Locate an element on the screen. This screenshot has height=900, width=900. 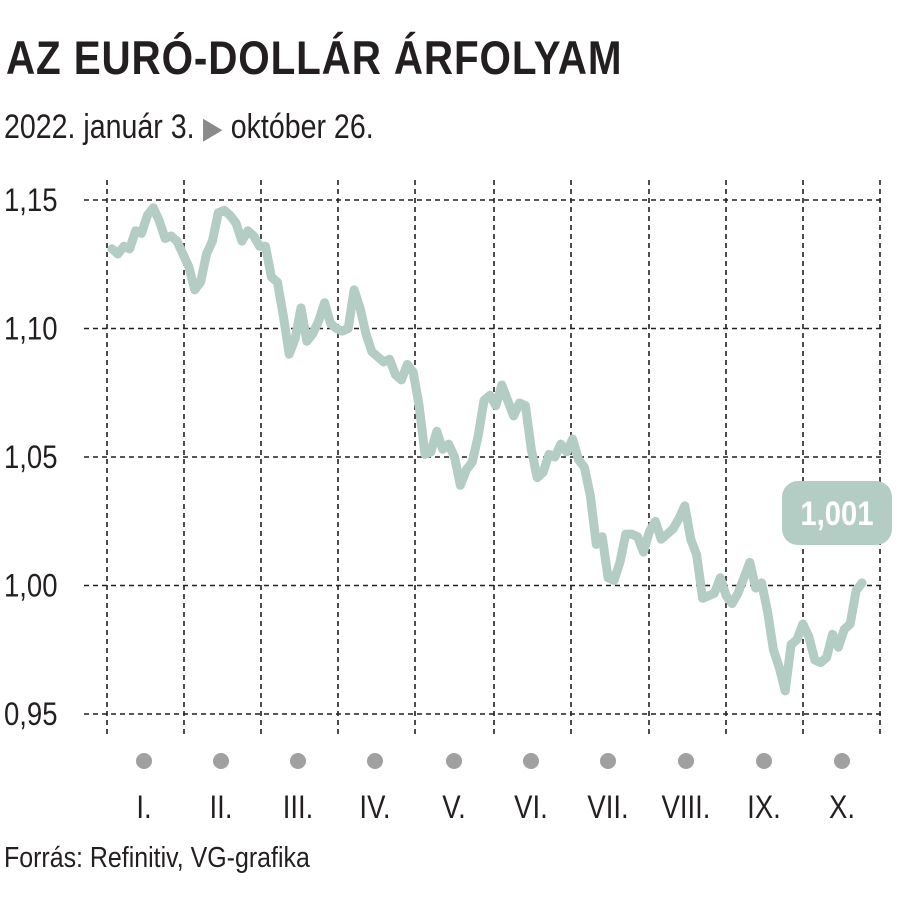
date-range: 2022. január 3. ▶ október 26. is located at coordinates (189, 127).